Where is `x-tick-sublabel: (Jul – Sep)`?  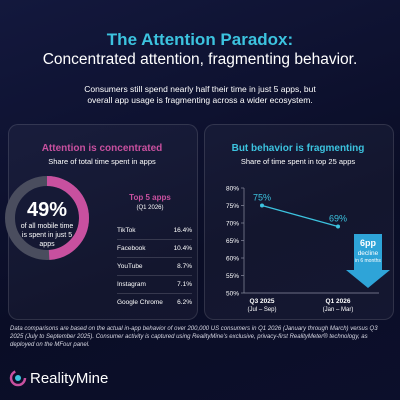 x-tick-sublabel: (Jul – Sep) is located at coordinates (261, 310).